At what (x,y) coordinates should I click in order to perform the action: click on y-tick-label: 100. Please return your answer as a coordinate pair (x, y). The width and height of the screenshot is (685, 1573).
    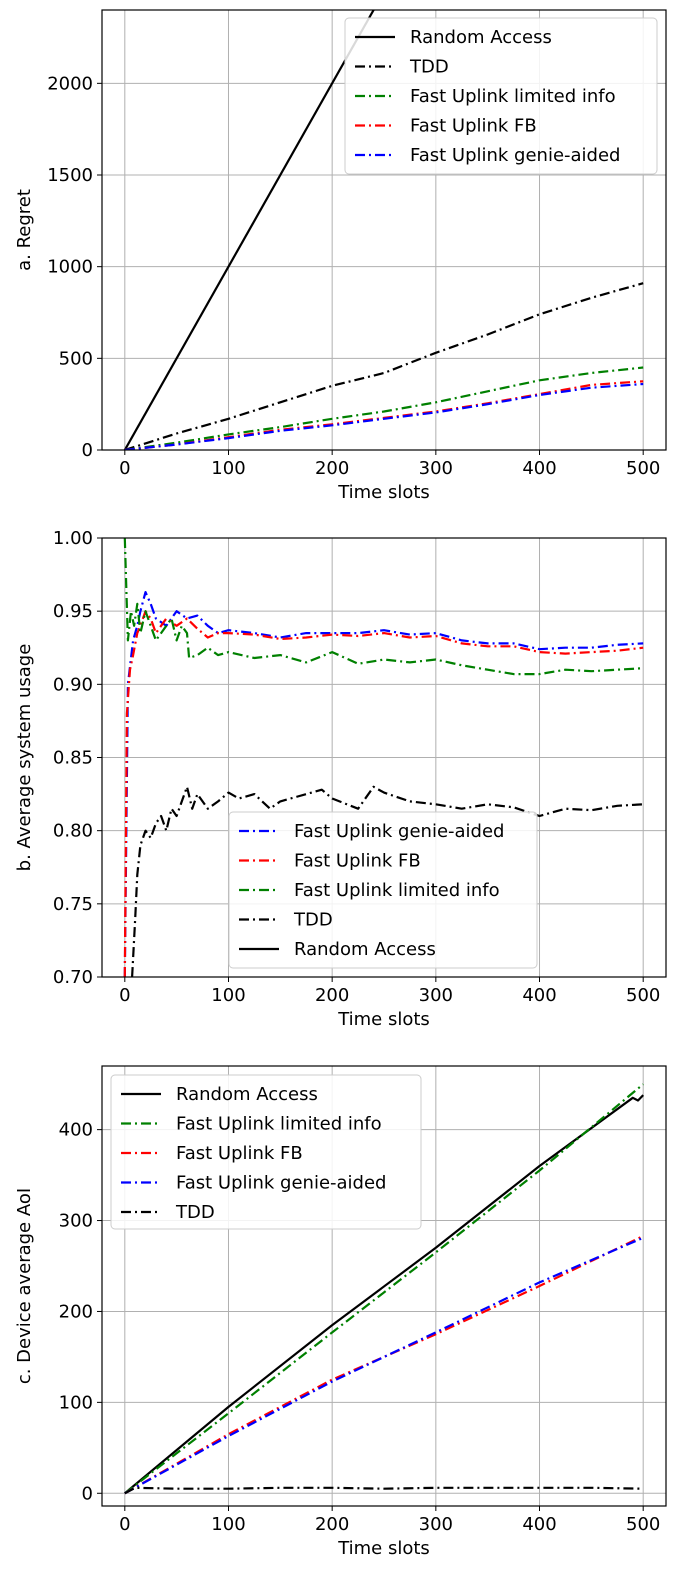
    Looking at the image, I should click on (76, 1402).